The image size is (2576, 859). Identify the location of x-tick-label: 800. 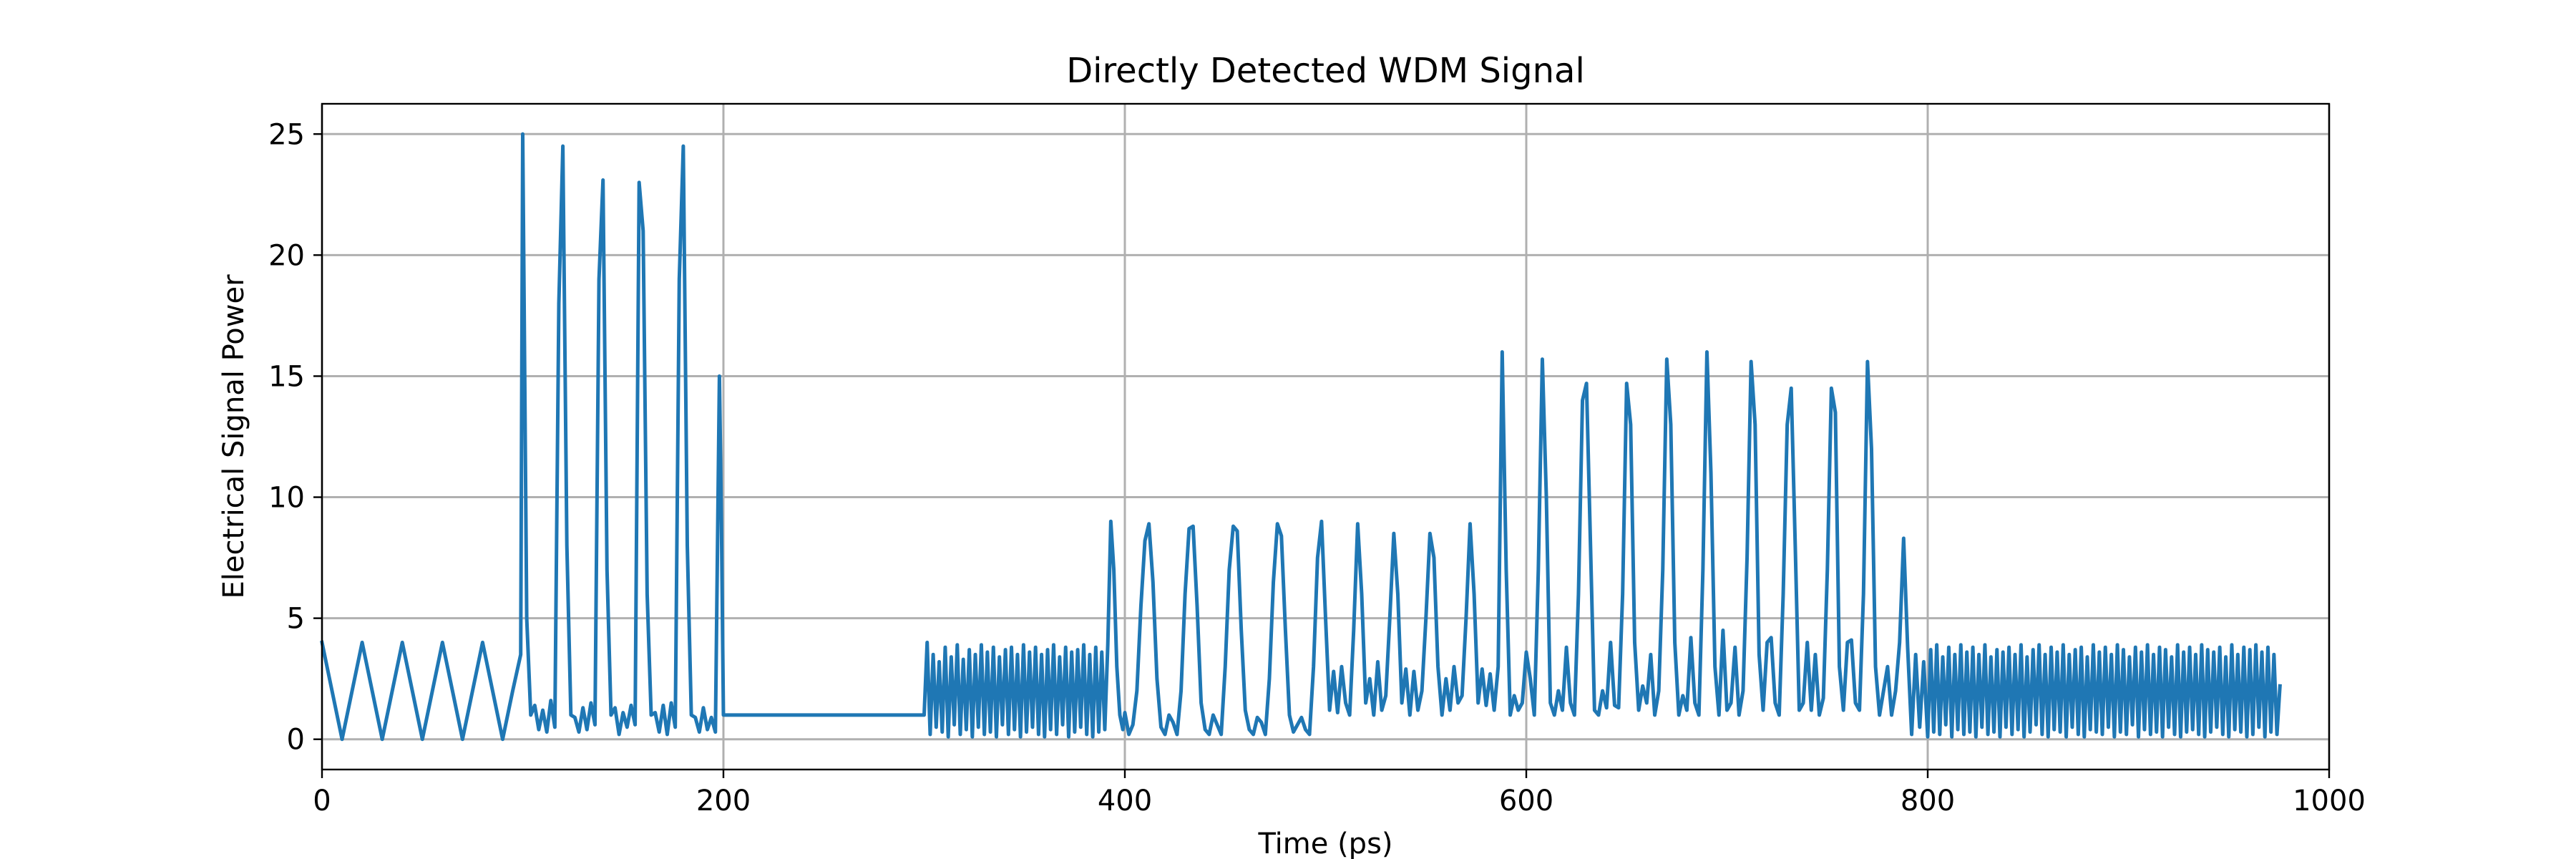
(1928, 801).